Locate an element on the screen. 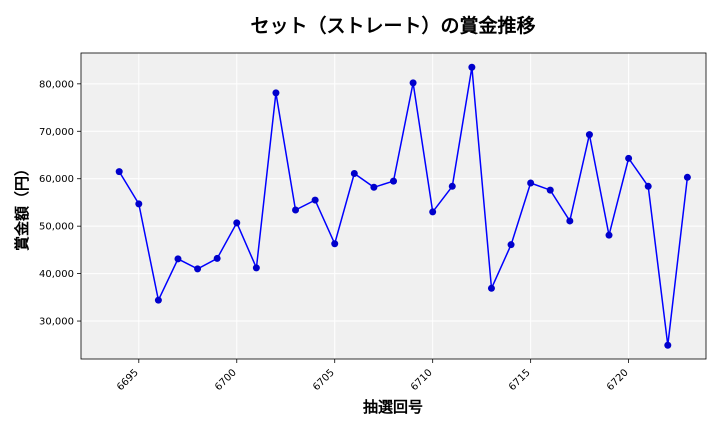  x-tick-label: 6695 is located at coordinates (128, 380).